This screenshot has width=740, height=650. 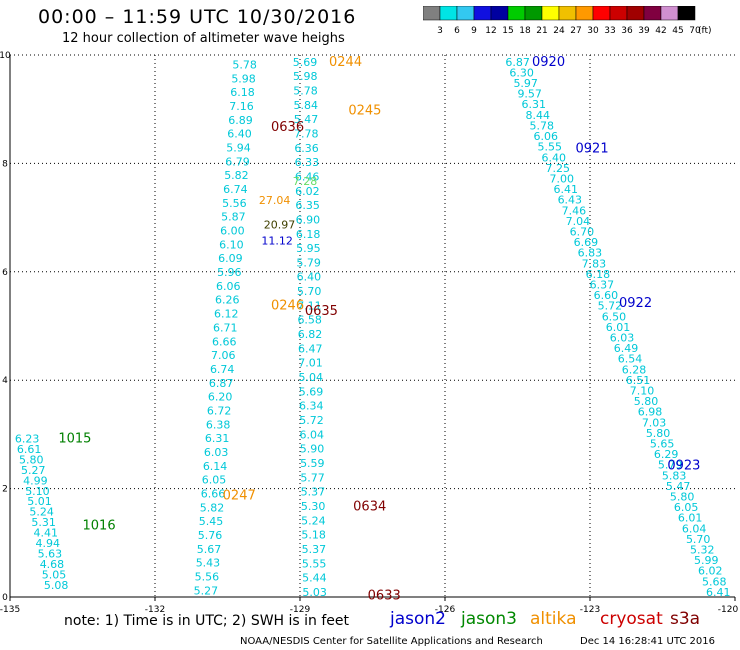 What do you see at coordinates (5, 164) in the screenshot?
I see `y-tick-label: 8` at bounding box center [5, 164].